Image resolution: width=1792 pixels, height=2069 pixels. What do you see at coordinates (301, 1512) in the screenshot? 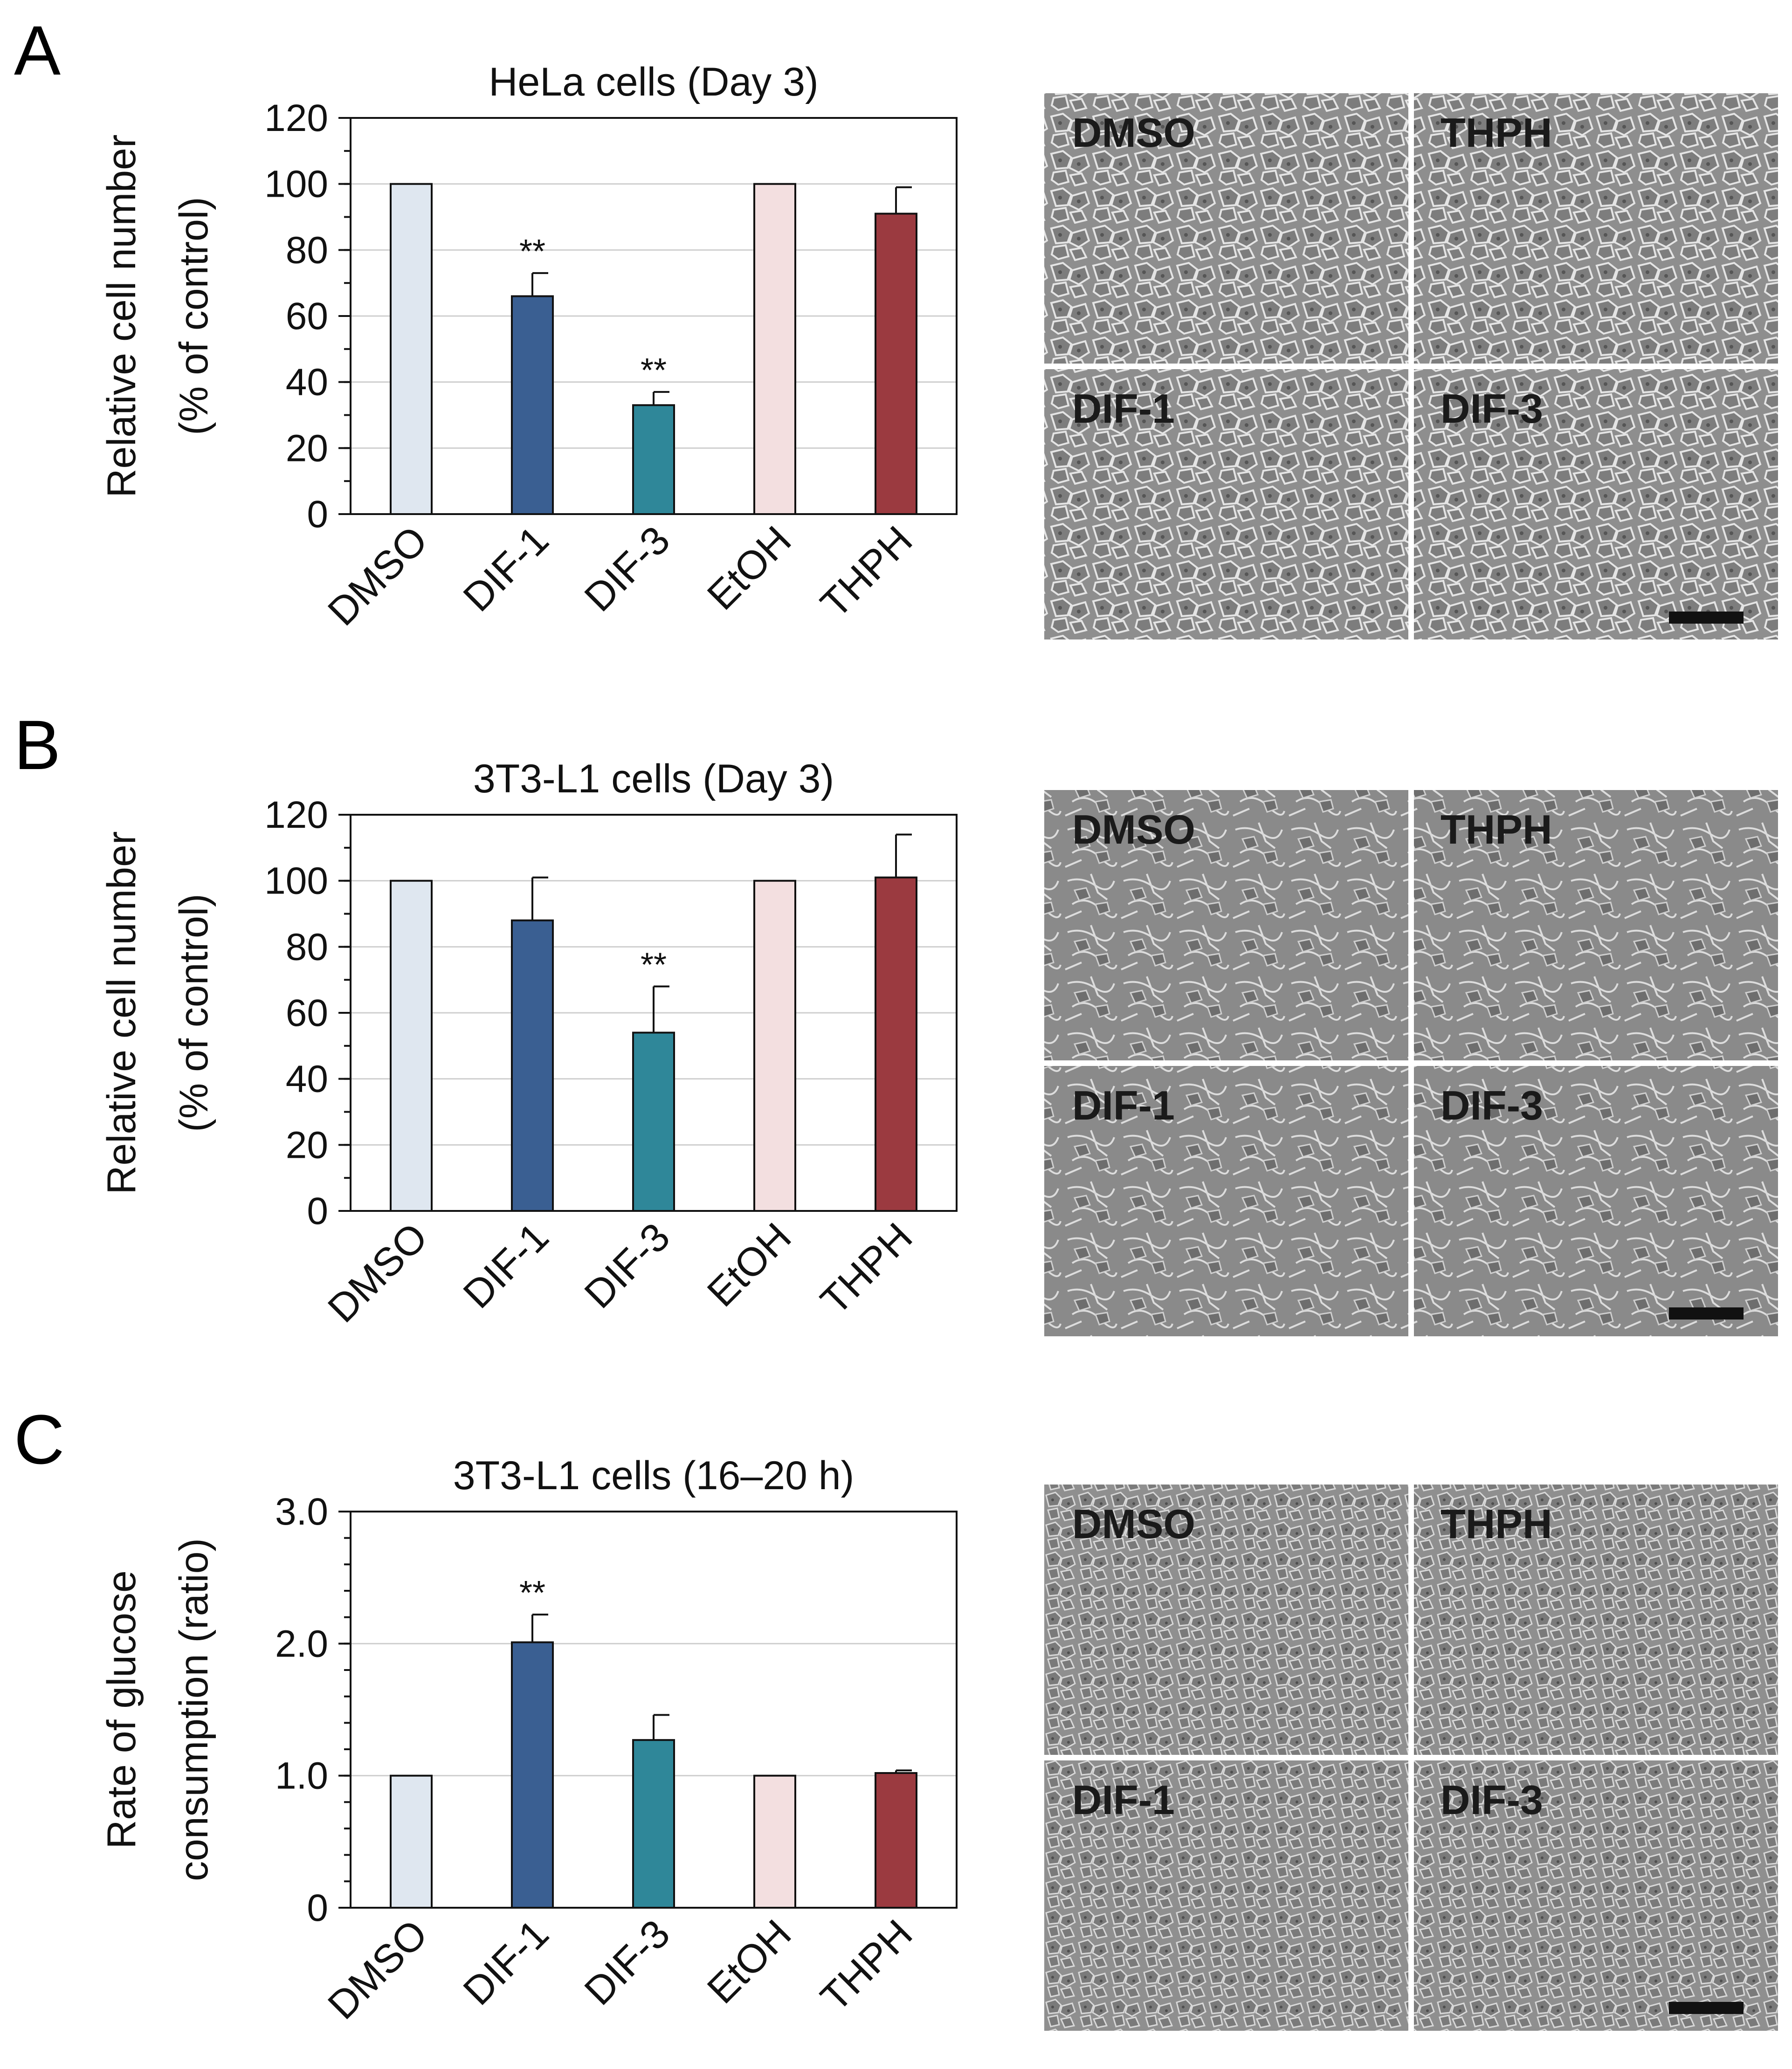
I see `y-tick-label: 3.0` at bounding box center [301, 1512].